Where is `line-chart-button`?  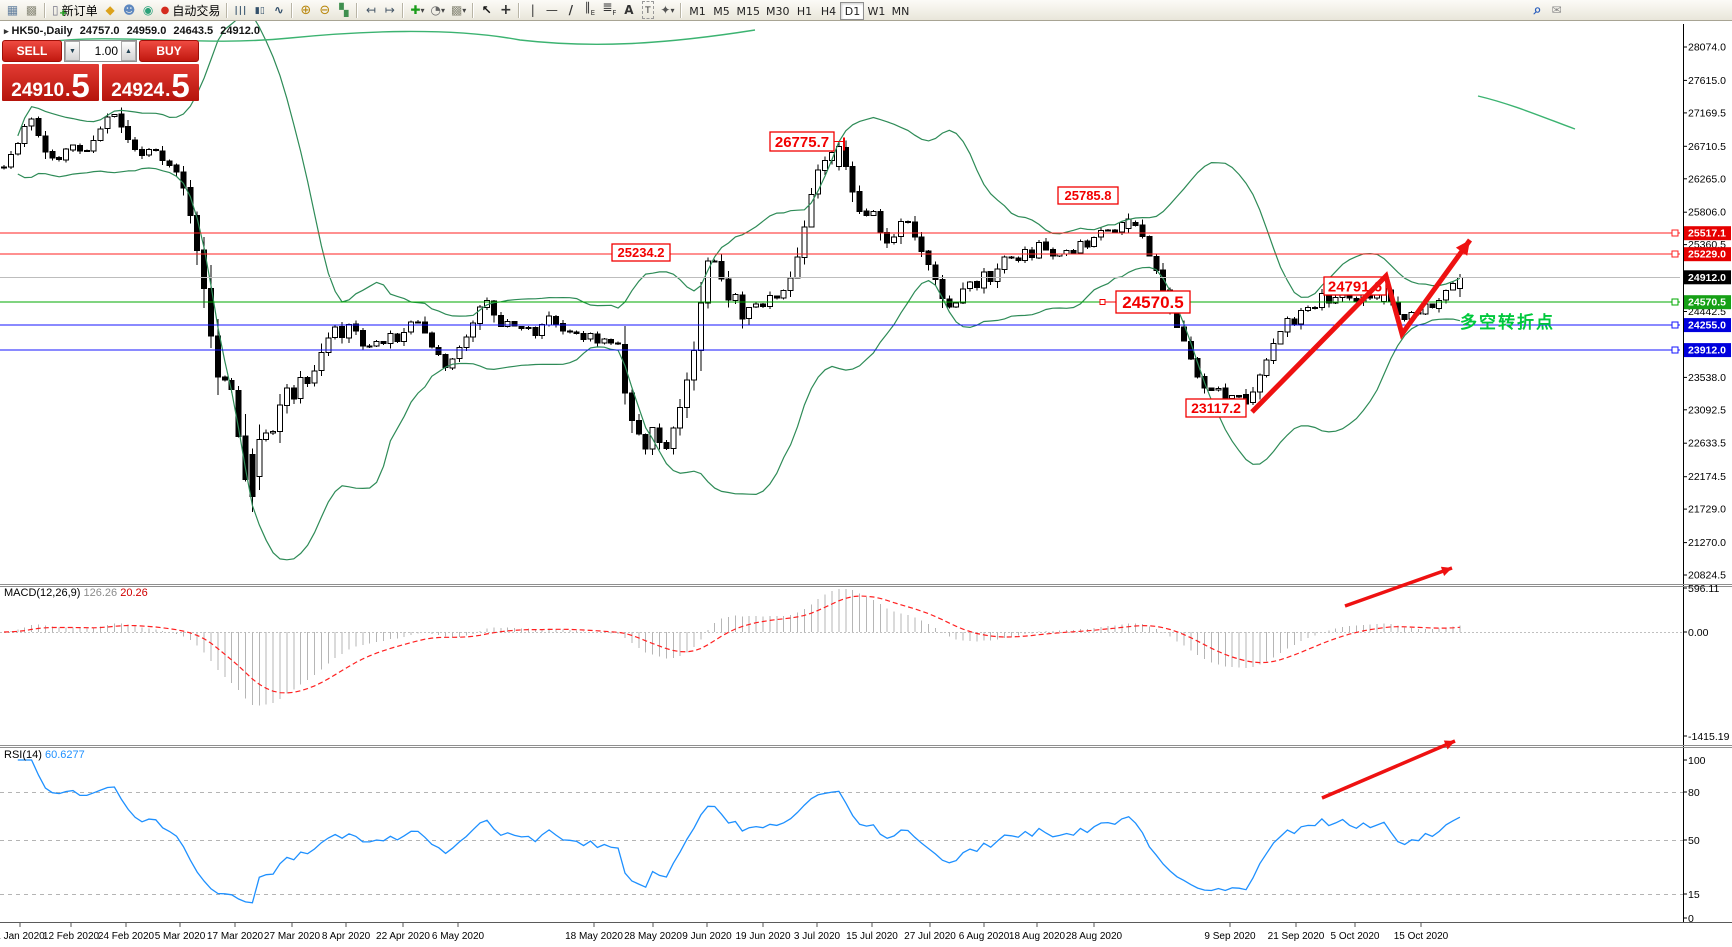 line-chart-button is located at coordinates (278, 10).